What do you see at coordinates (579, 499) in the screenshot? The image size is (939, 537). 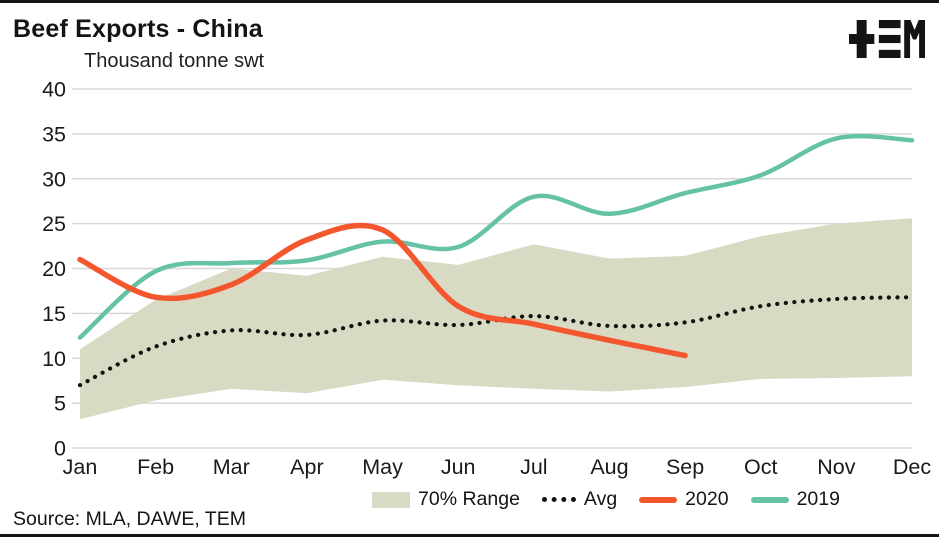 I see `legend-item-avg: Avg` at bounding box center [579, 499].